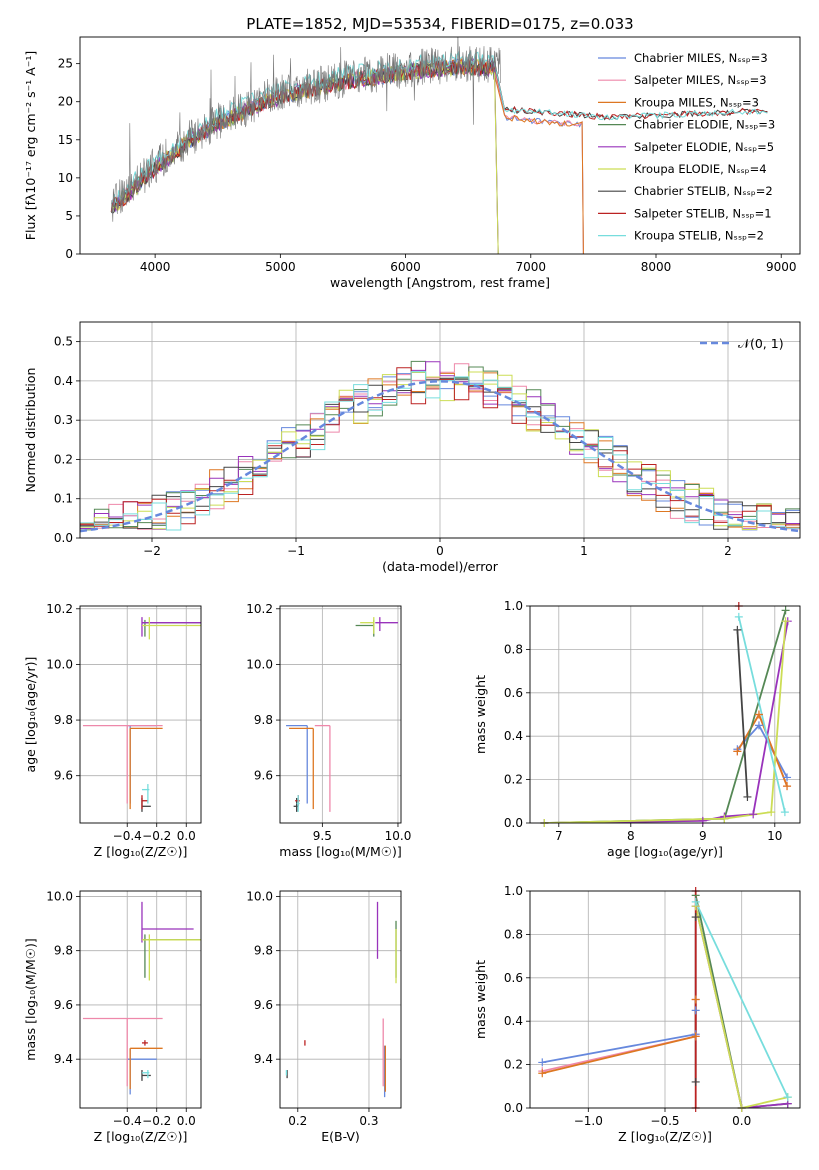 The width and height of the screenshot is (819, 1170). I want to click on legend-label-chabrier_stelib: Chabrier STELIB, Nₛₛₚ=2, so click(703, 191).